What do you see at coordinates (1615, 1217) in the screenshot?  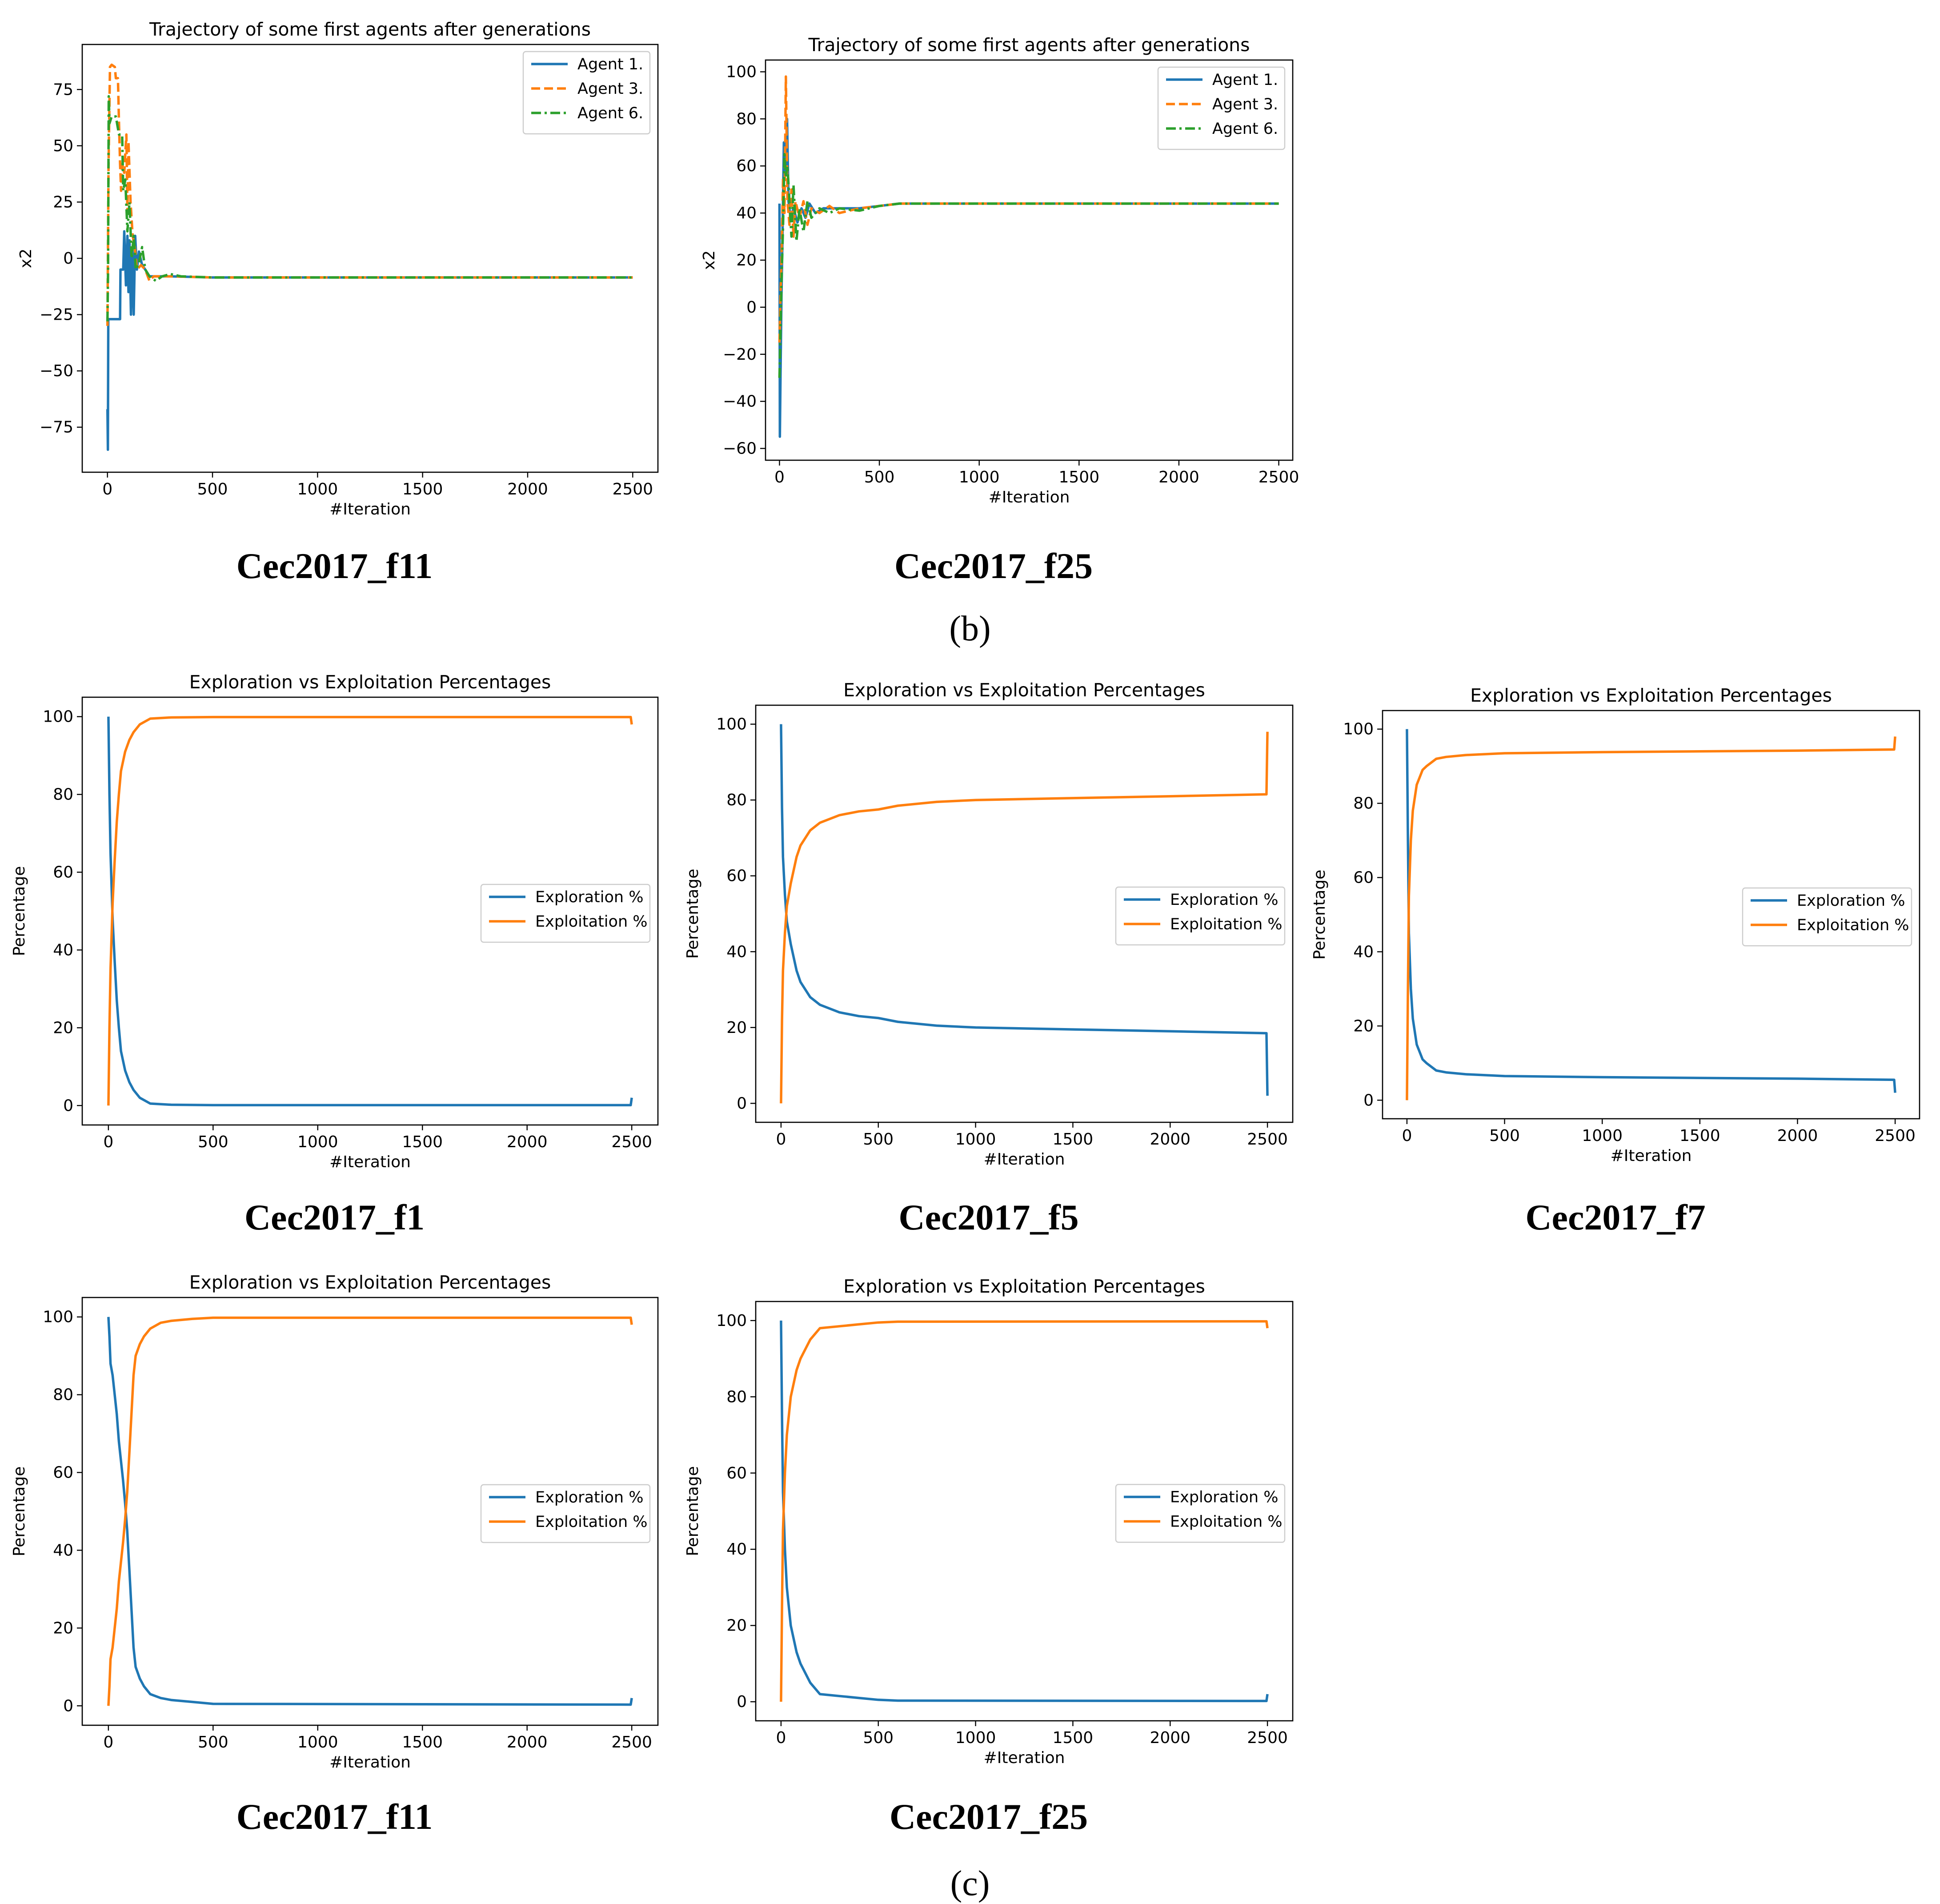 I see `chart-caption: Cec2017_f7` at bounding box center [1615, 1217].